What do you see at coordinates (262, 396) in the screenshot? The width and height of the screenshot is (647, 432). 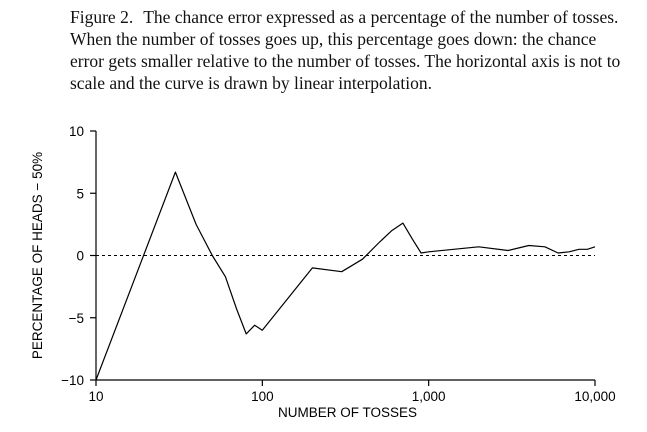 I see `x-tick-label: 100` at bounding box center [262, 396].